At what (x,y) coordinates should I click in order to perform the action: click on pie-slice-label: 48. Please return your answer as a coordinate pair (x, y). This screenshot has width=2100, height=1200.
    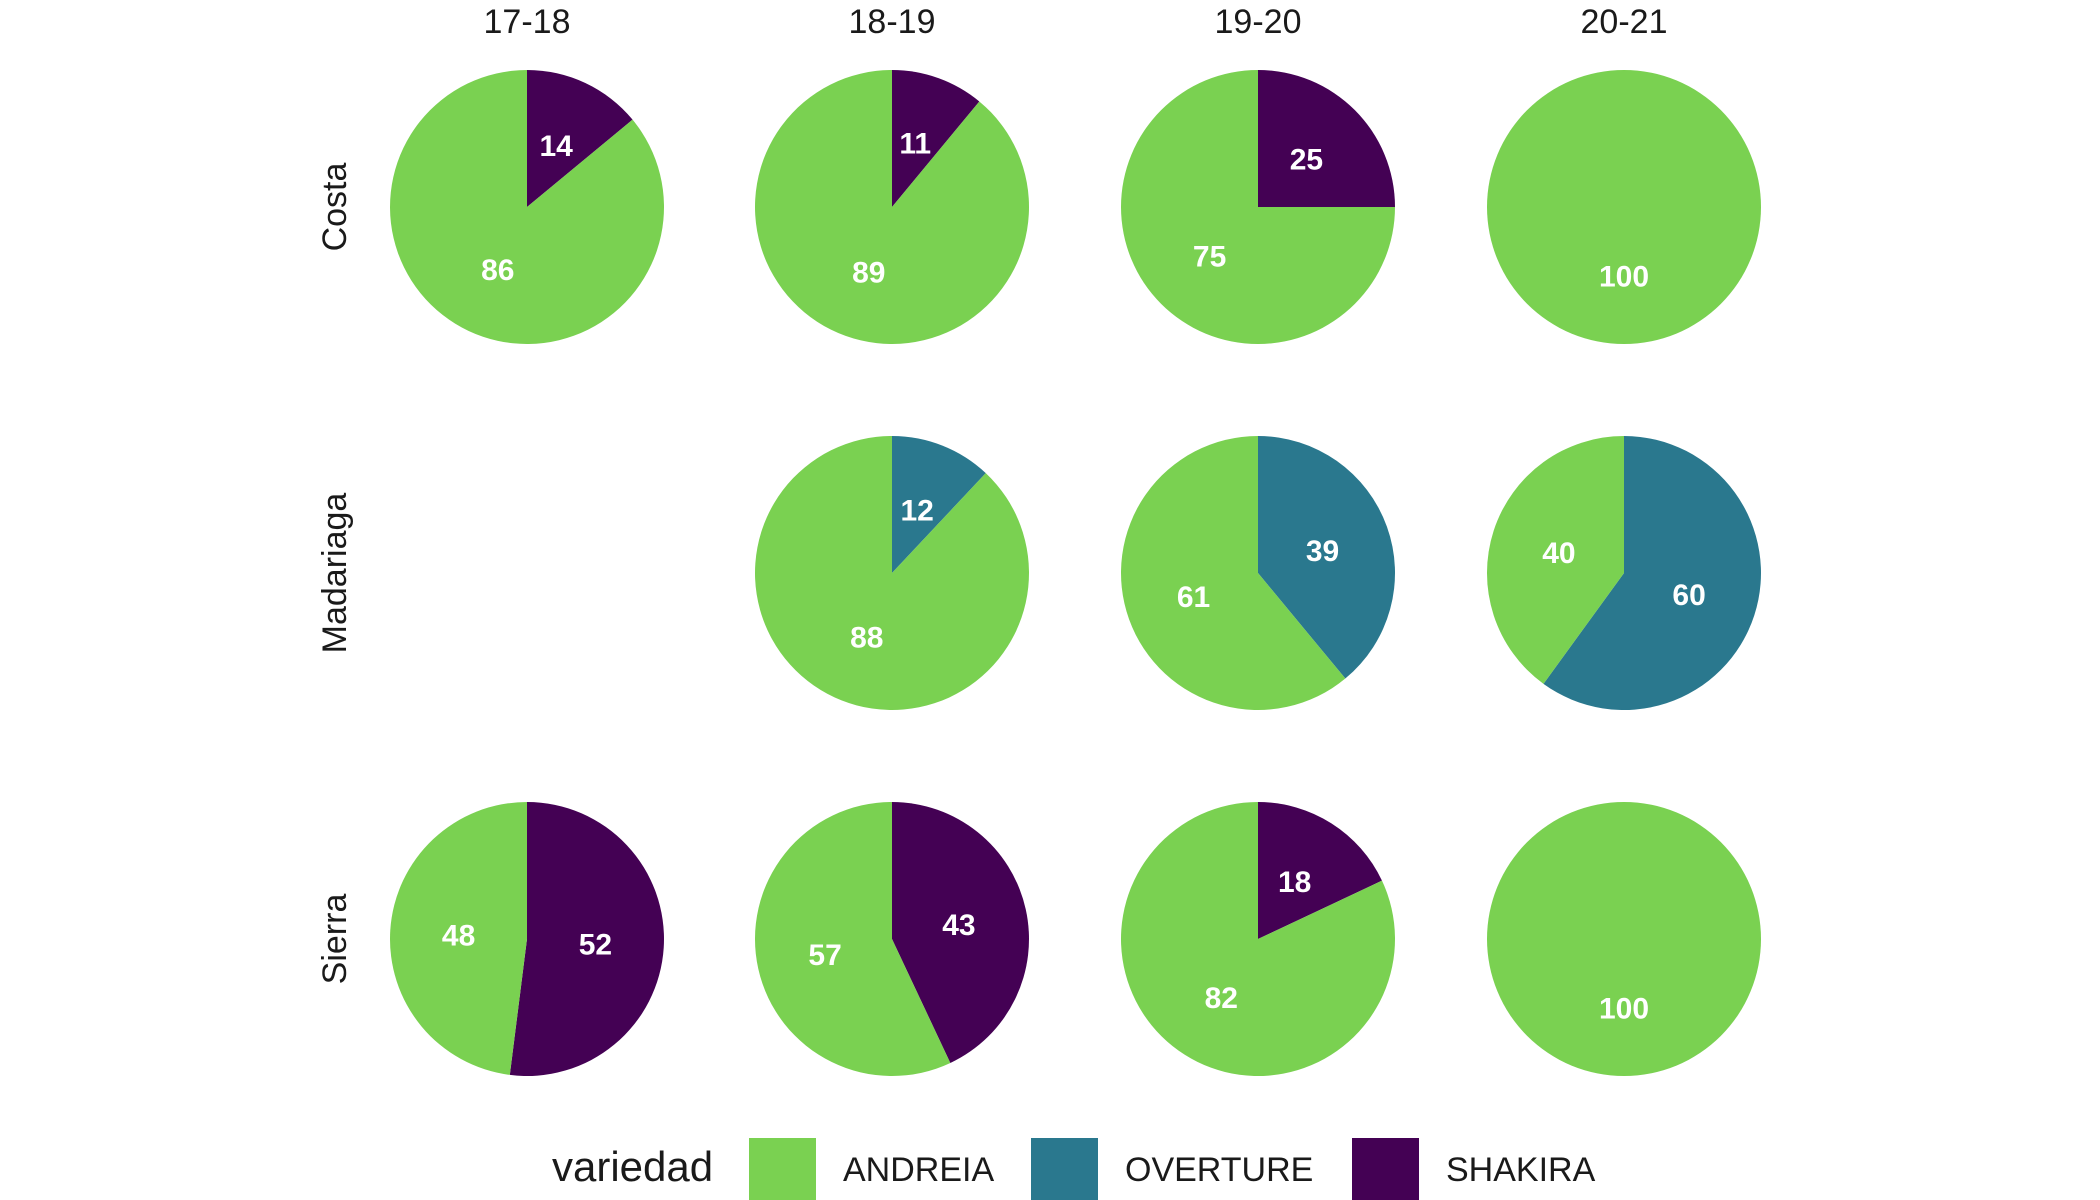
    Looking at the image, I should click on (458, 936).